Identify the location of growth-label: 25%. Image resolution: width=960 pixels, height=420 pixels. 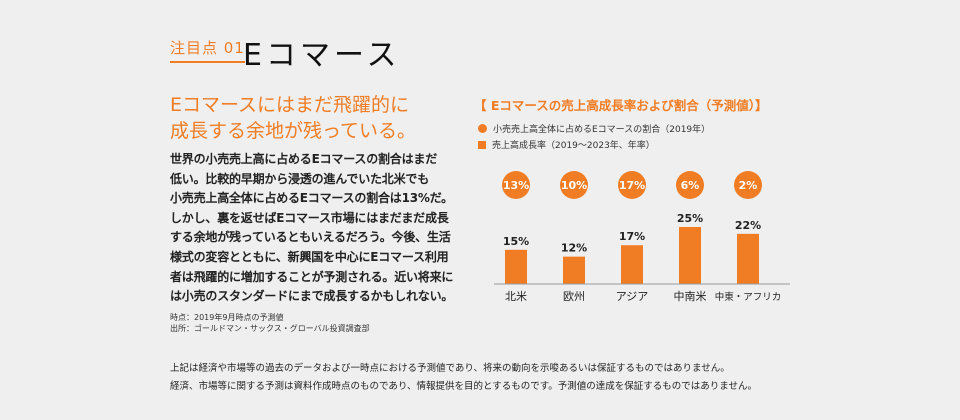
(690, 218).